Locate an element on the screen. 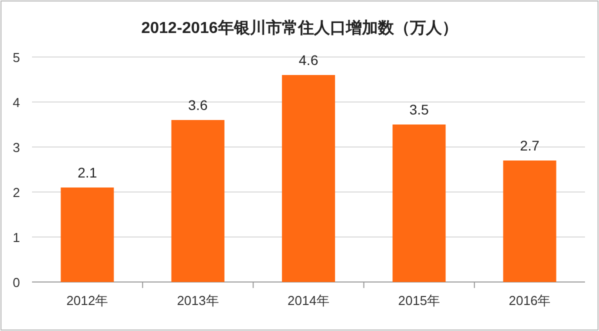 The image size is (599, 331). data-label: 2.7 is located at coordinates (530, 146).